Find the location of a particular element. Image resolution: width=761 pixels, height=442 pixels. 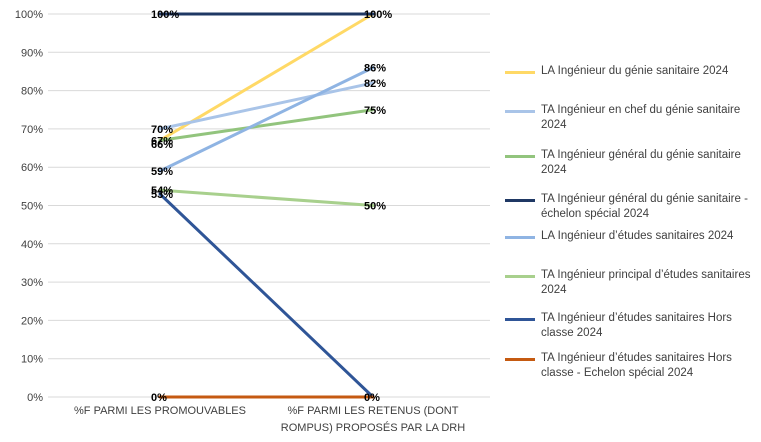

y-tick-label: 40% is located at coordinates (32, 245).